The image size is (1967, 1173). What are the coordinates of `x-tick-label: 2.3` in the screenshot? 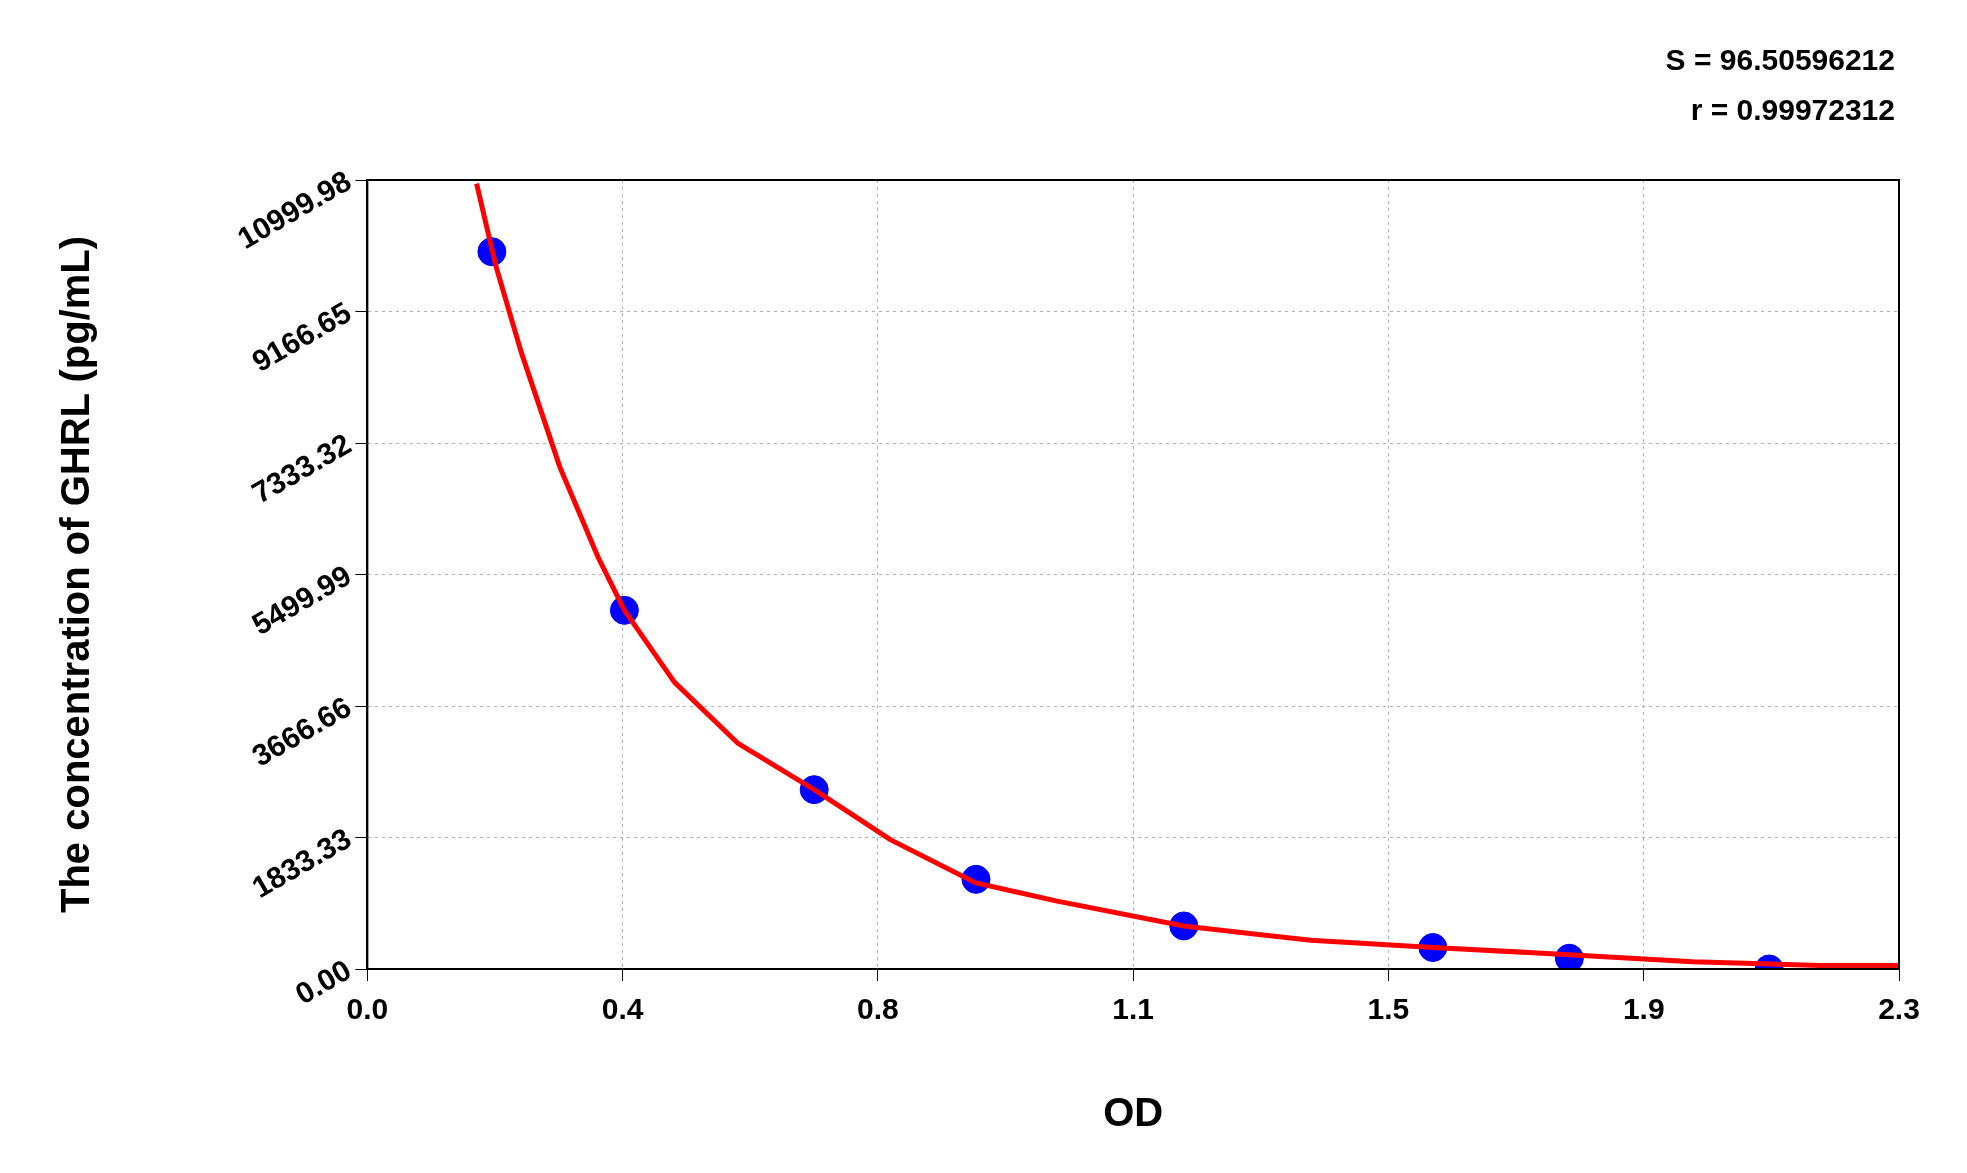 It's located at (1899, 1009).